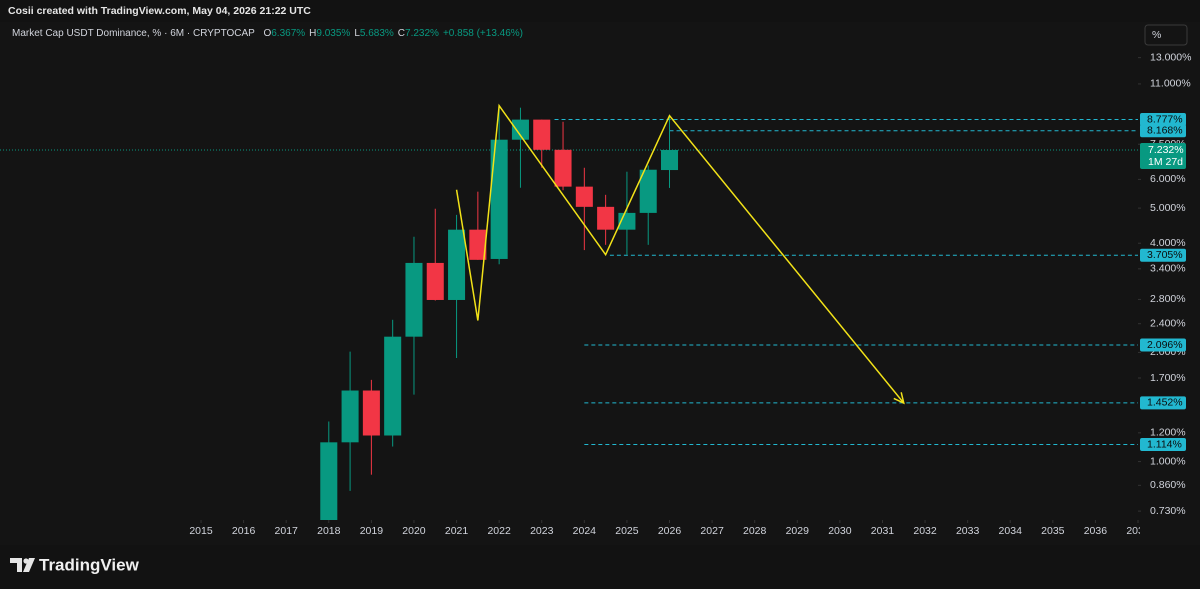  I want to click on x-tick-label: 2036, so click(1096, 531).